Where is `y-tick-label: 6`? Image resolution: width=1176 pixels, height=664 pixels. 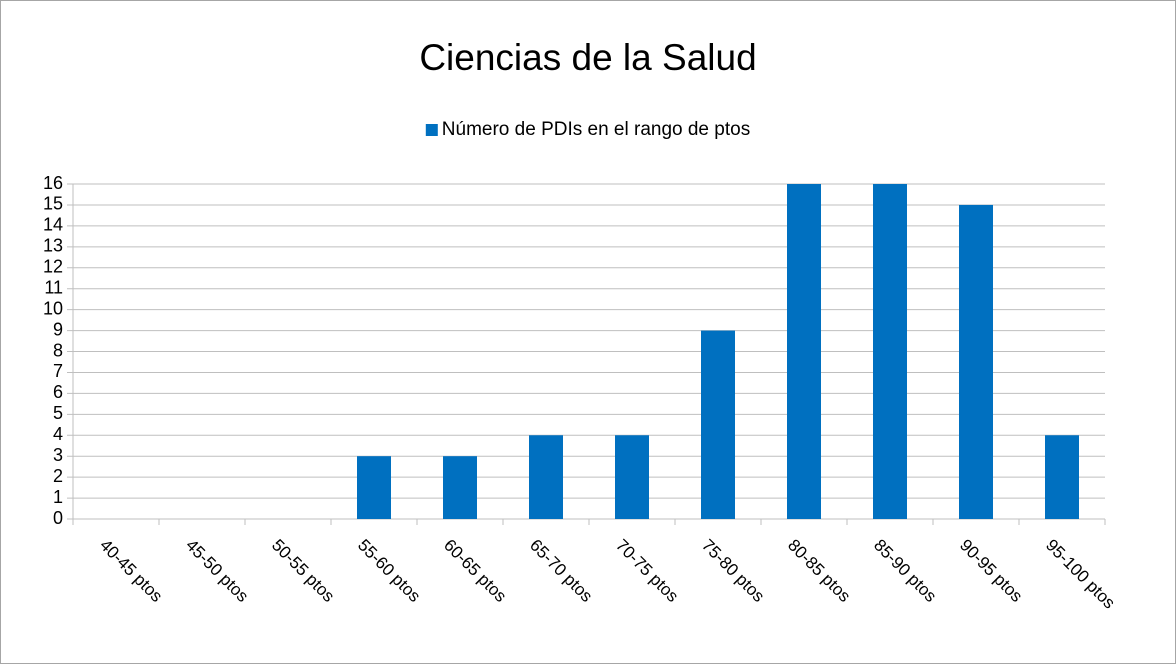 y-tick-label: 6 is located at coordinates (58, 392).